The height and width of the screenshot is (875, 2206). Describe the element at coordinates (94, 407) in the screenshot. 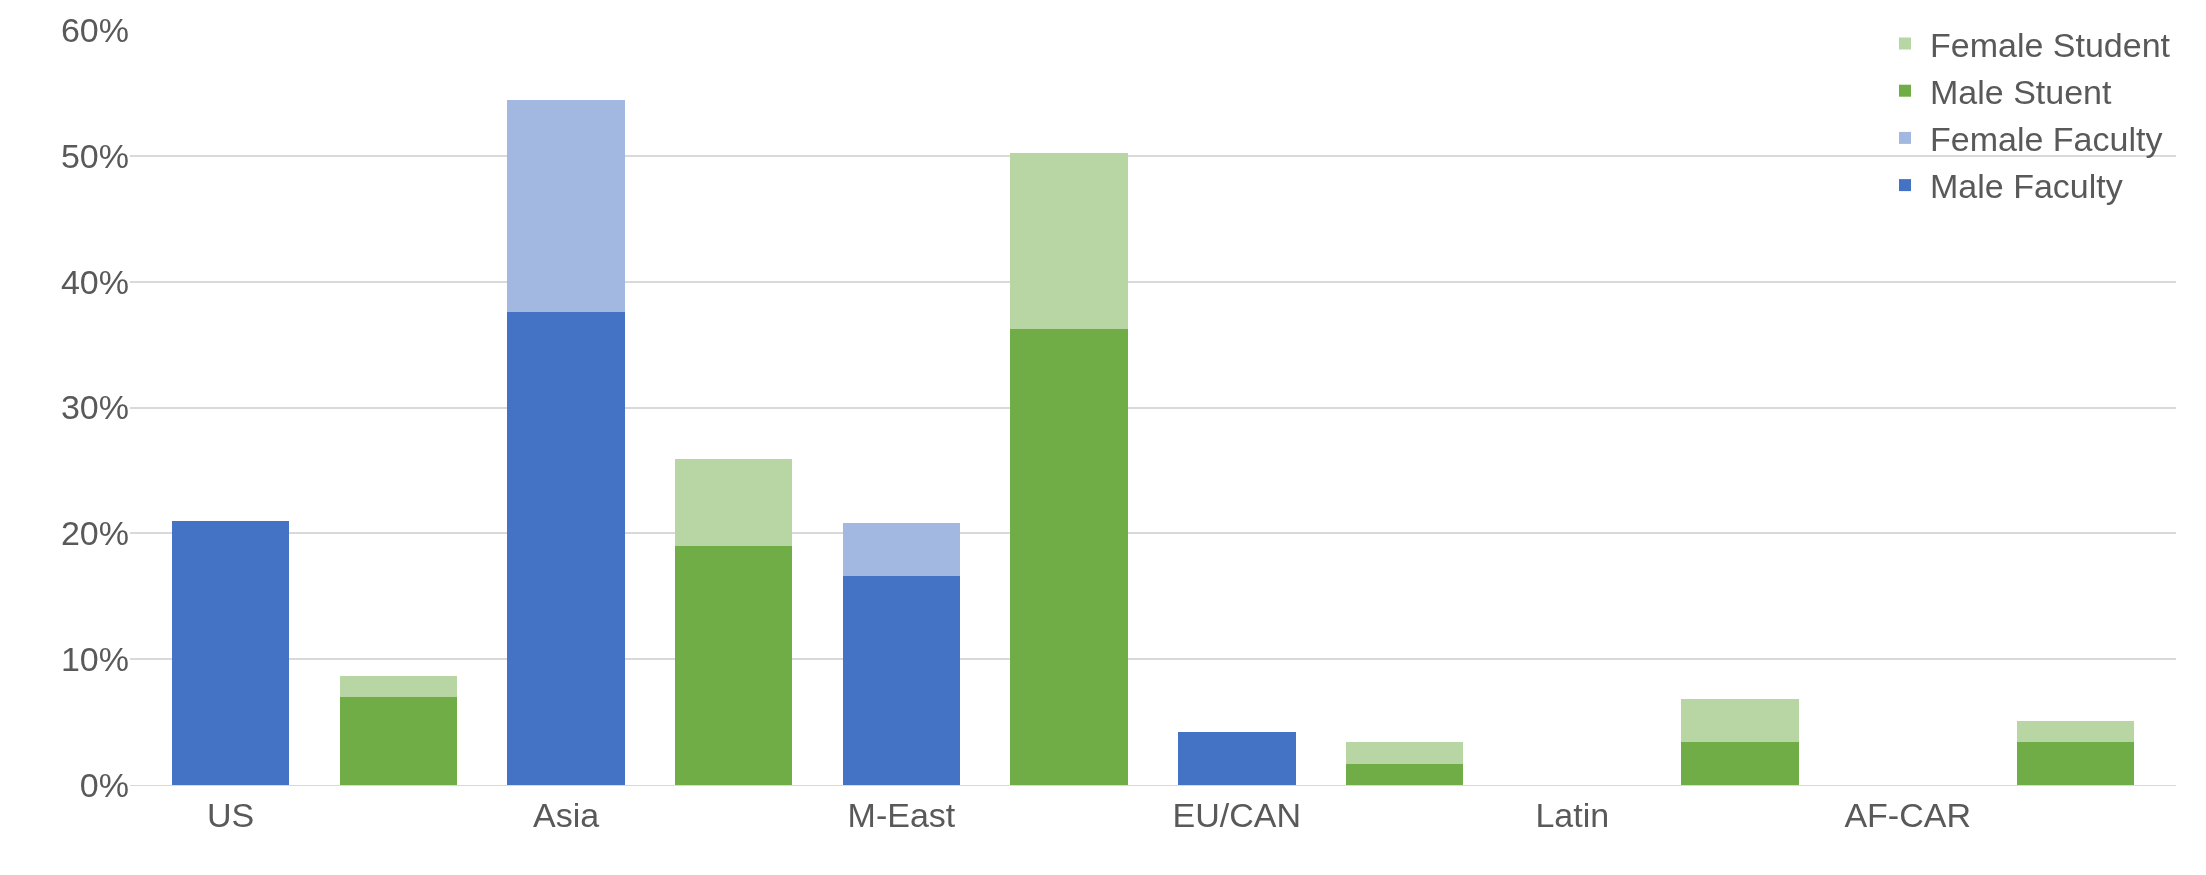

I see `y-tick-label: 30%` at that location.